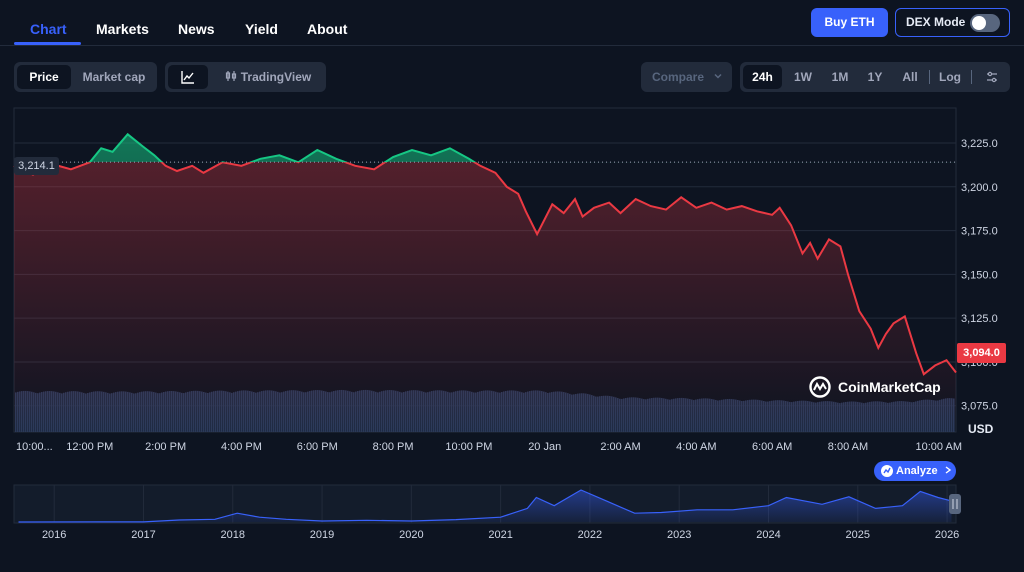 Image resolution: width=1024 pixels, height=572 pixels. I want to click on y-tick-label: 3,150.0, so click(979, 275).